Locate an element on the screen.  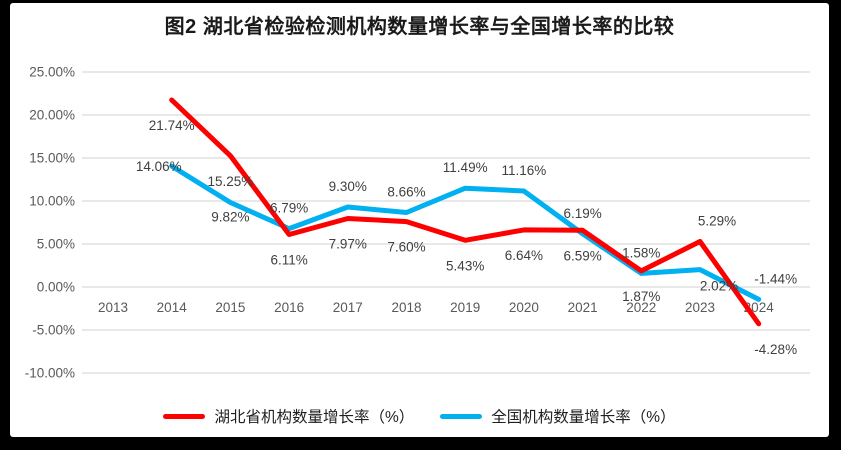
data-label-series-1: 14.06% is located at coordinates (159, 166).